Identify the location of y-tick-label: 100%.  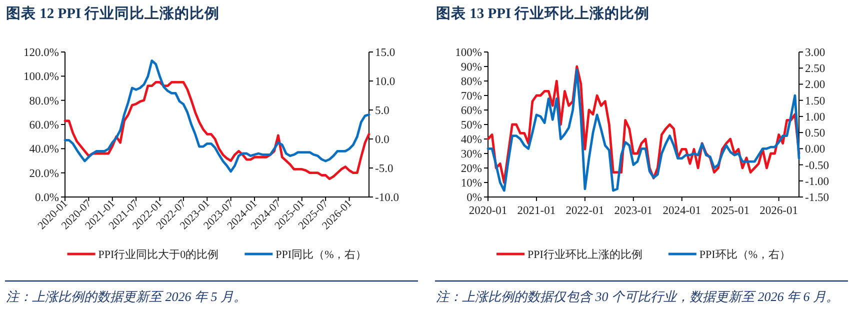
(468, 53).